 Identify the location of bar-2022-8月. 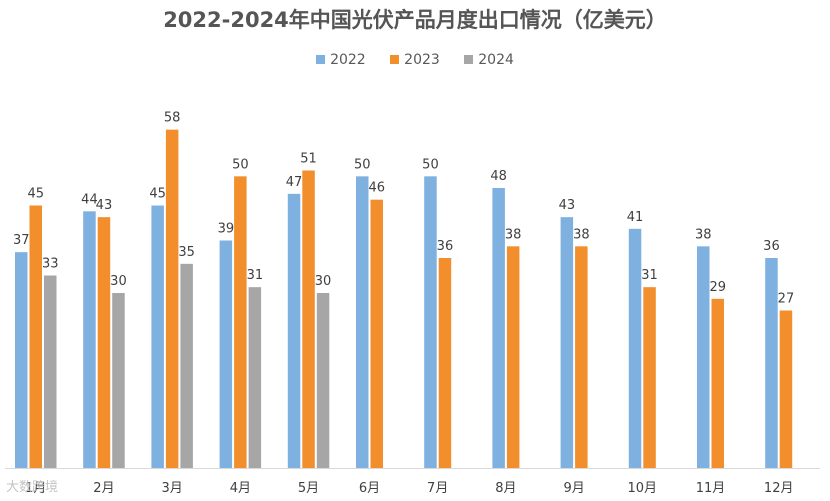
(498, 328).